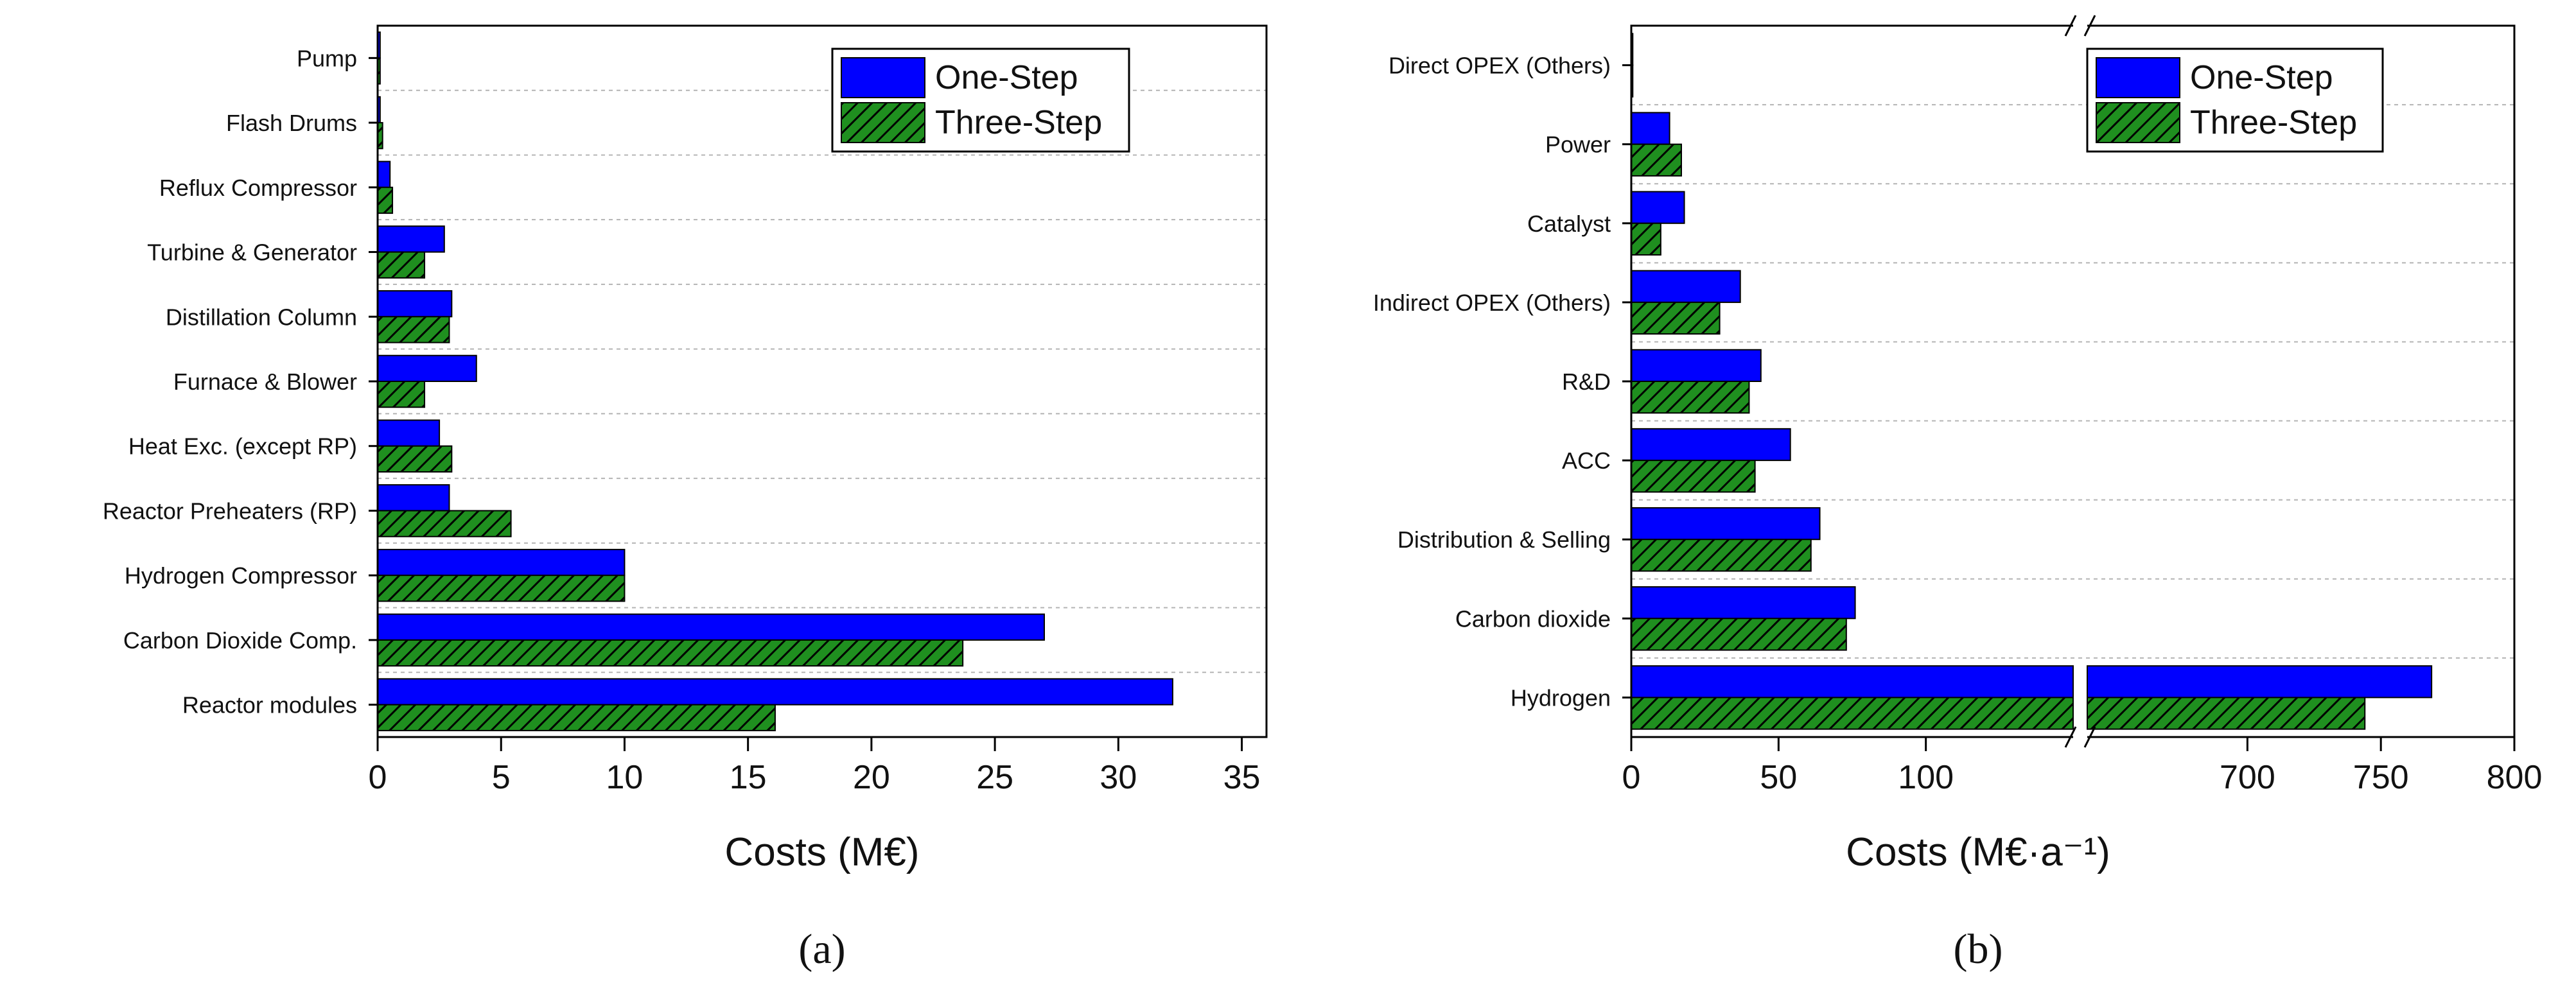 Image resolution: width=2576 pixels, height=981 pixels. What do you see at coordinates (1686, 286) in the screenshot?
I see `bar-one-step-indirect-opex-others` at bounding box center [1686, 286].